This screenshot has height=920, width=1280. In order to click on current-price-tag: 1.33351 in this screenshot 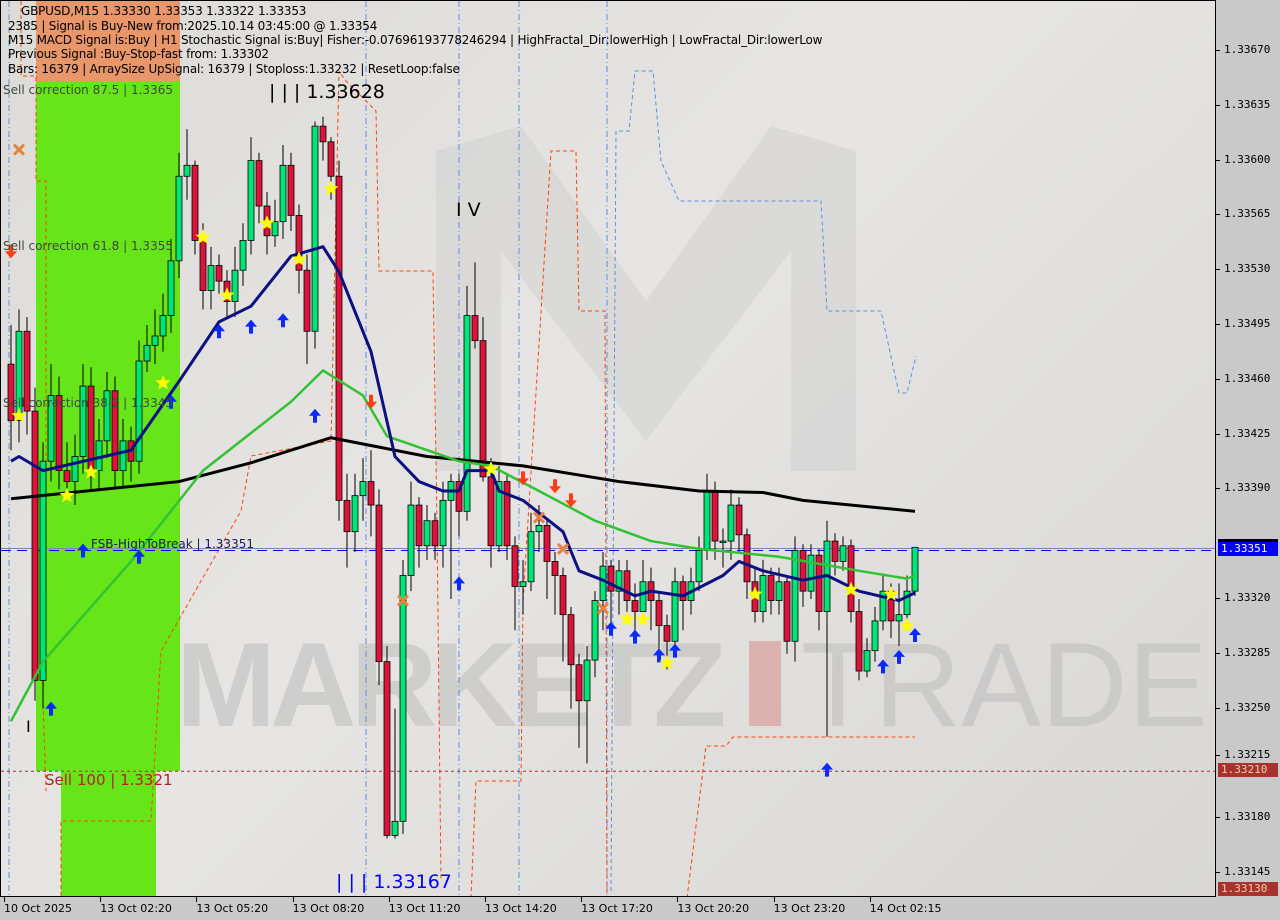, I will do `click(1248, 549)`.